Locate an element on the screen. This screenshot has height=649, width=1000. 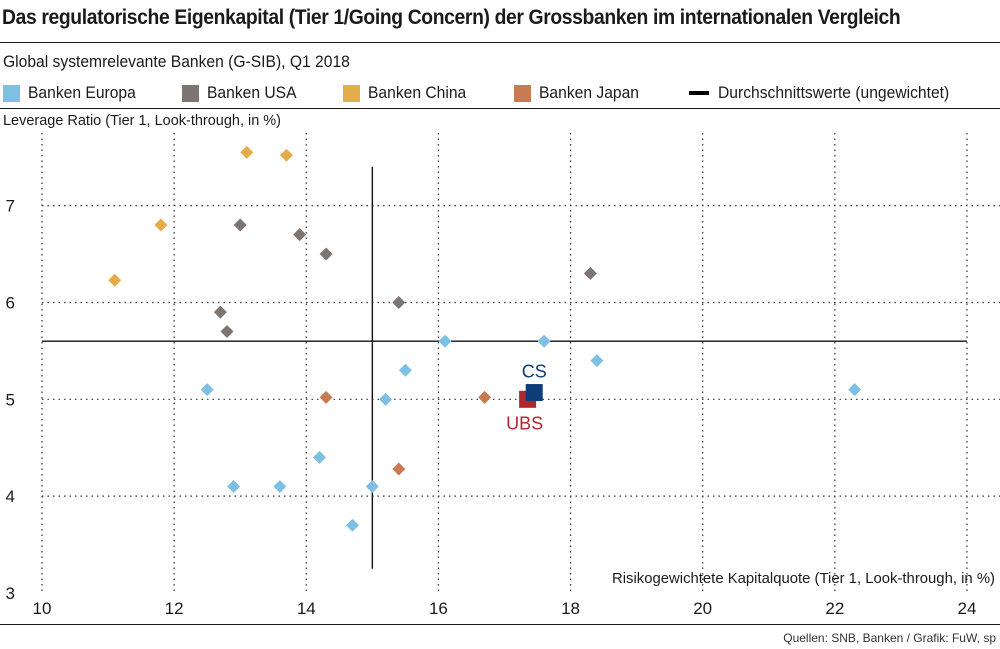
legend-rule is located at coordinates (500, 108).